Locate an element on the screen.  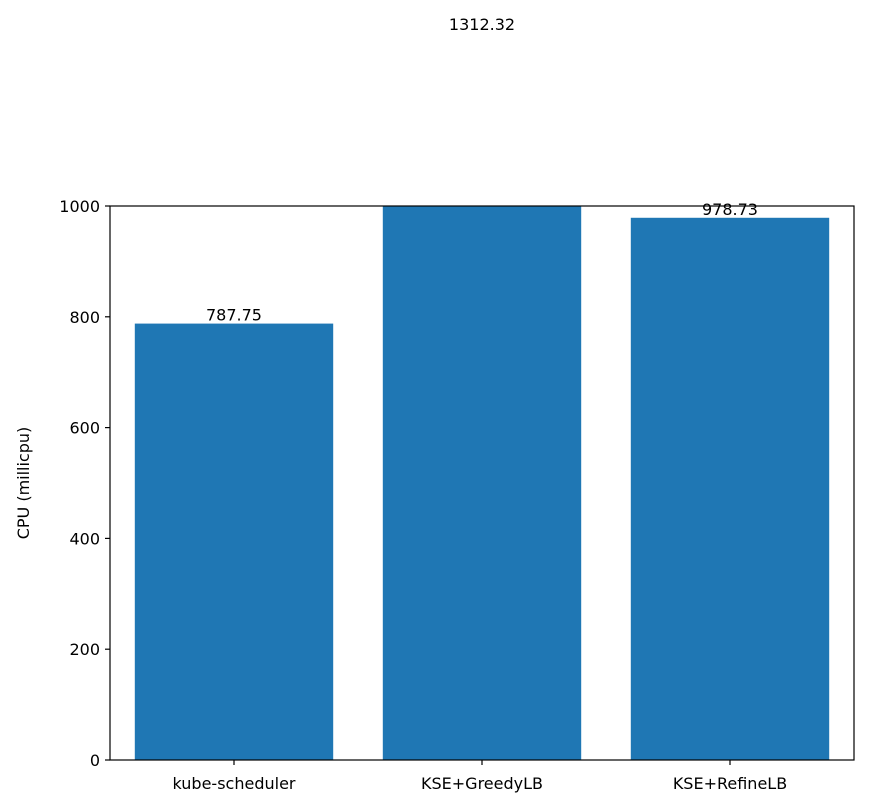
data-label: 1312.32 is located at coordinates (482, 24).